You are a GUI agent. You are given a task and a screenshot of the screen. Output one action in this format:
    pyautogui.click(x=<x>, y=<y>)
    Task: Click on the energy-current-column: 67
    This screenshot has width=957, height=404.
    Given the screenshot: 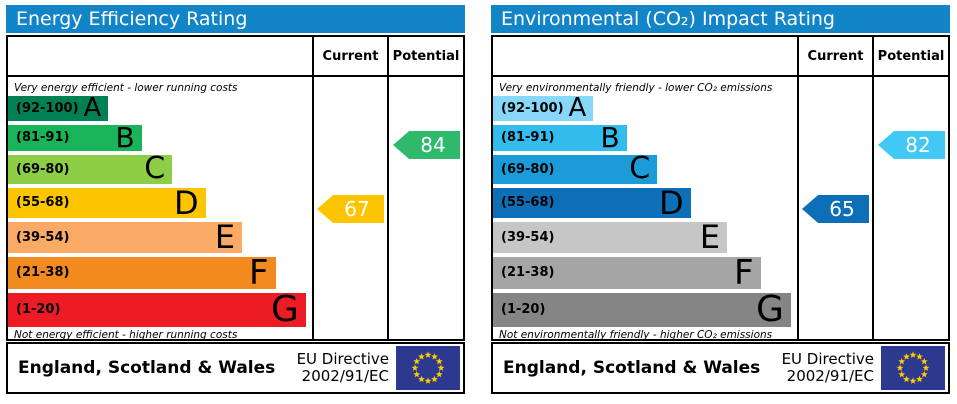 What is the action you would take?
    pyautogui.click(x=349, y=208)
    